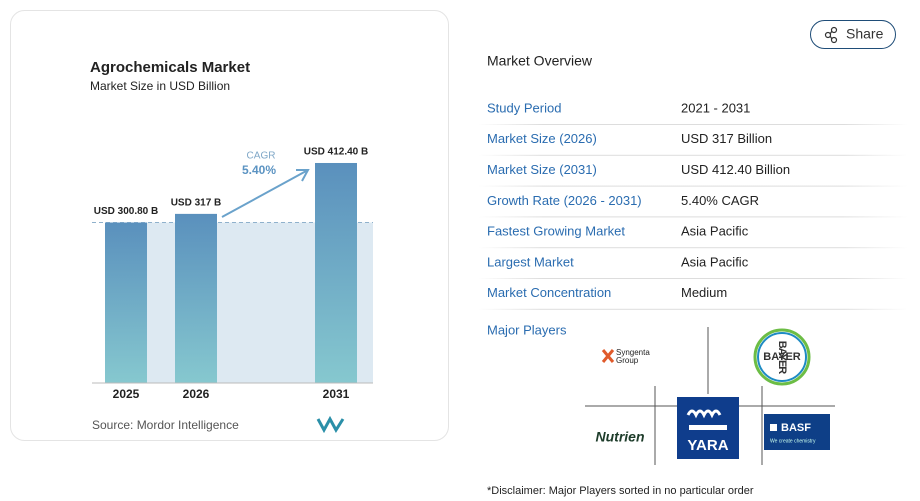 The height and width of the screenshot is (501, 920). I want to click on row-value: USD 317 Billion, so click(726, 138).